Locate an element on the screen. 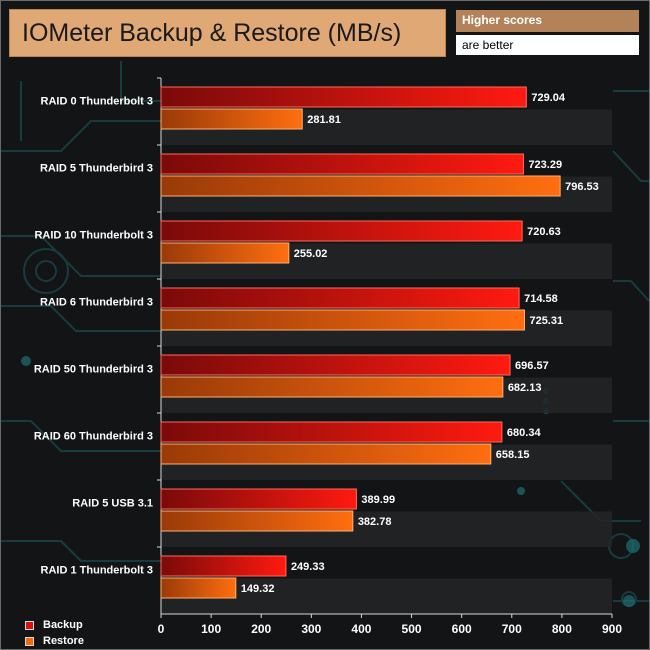 This screenshot has width=650, height=650. x-tick-label: 200 is located at coordinates (261, 629).